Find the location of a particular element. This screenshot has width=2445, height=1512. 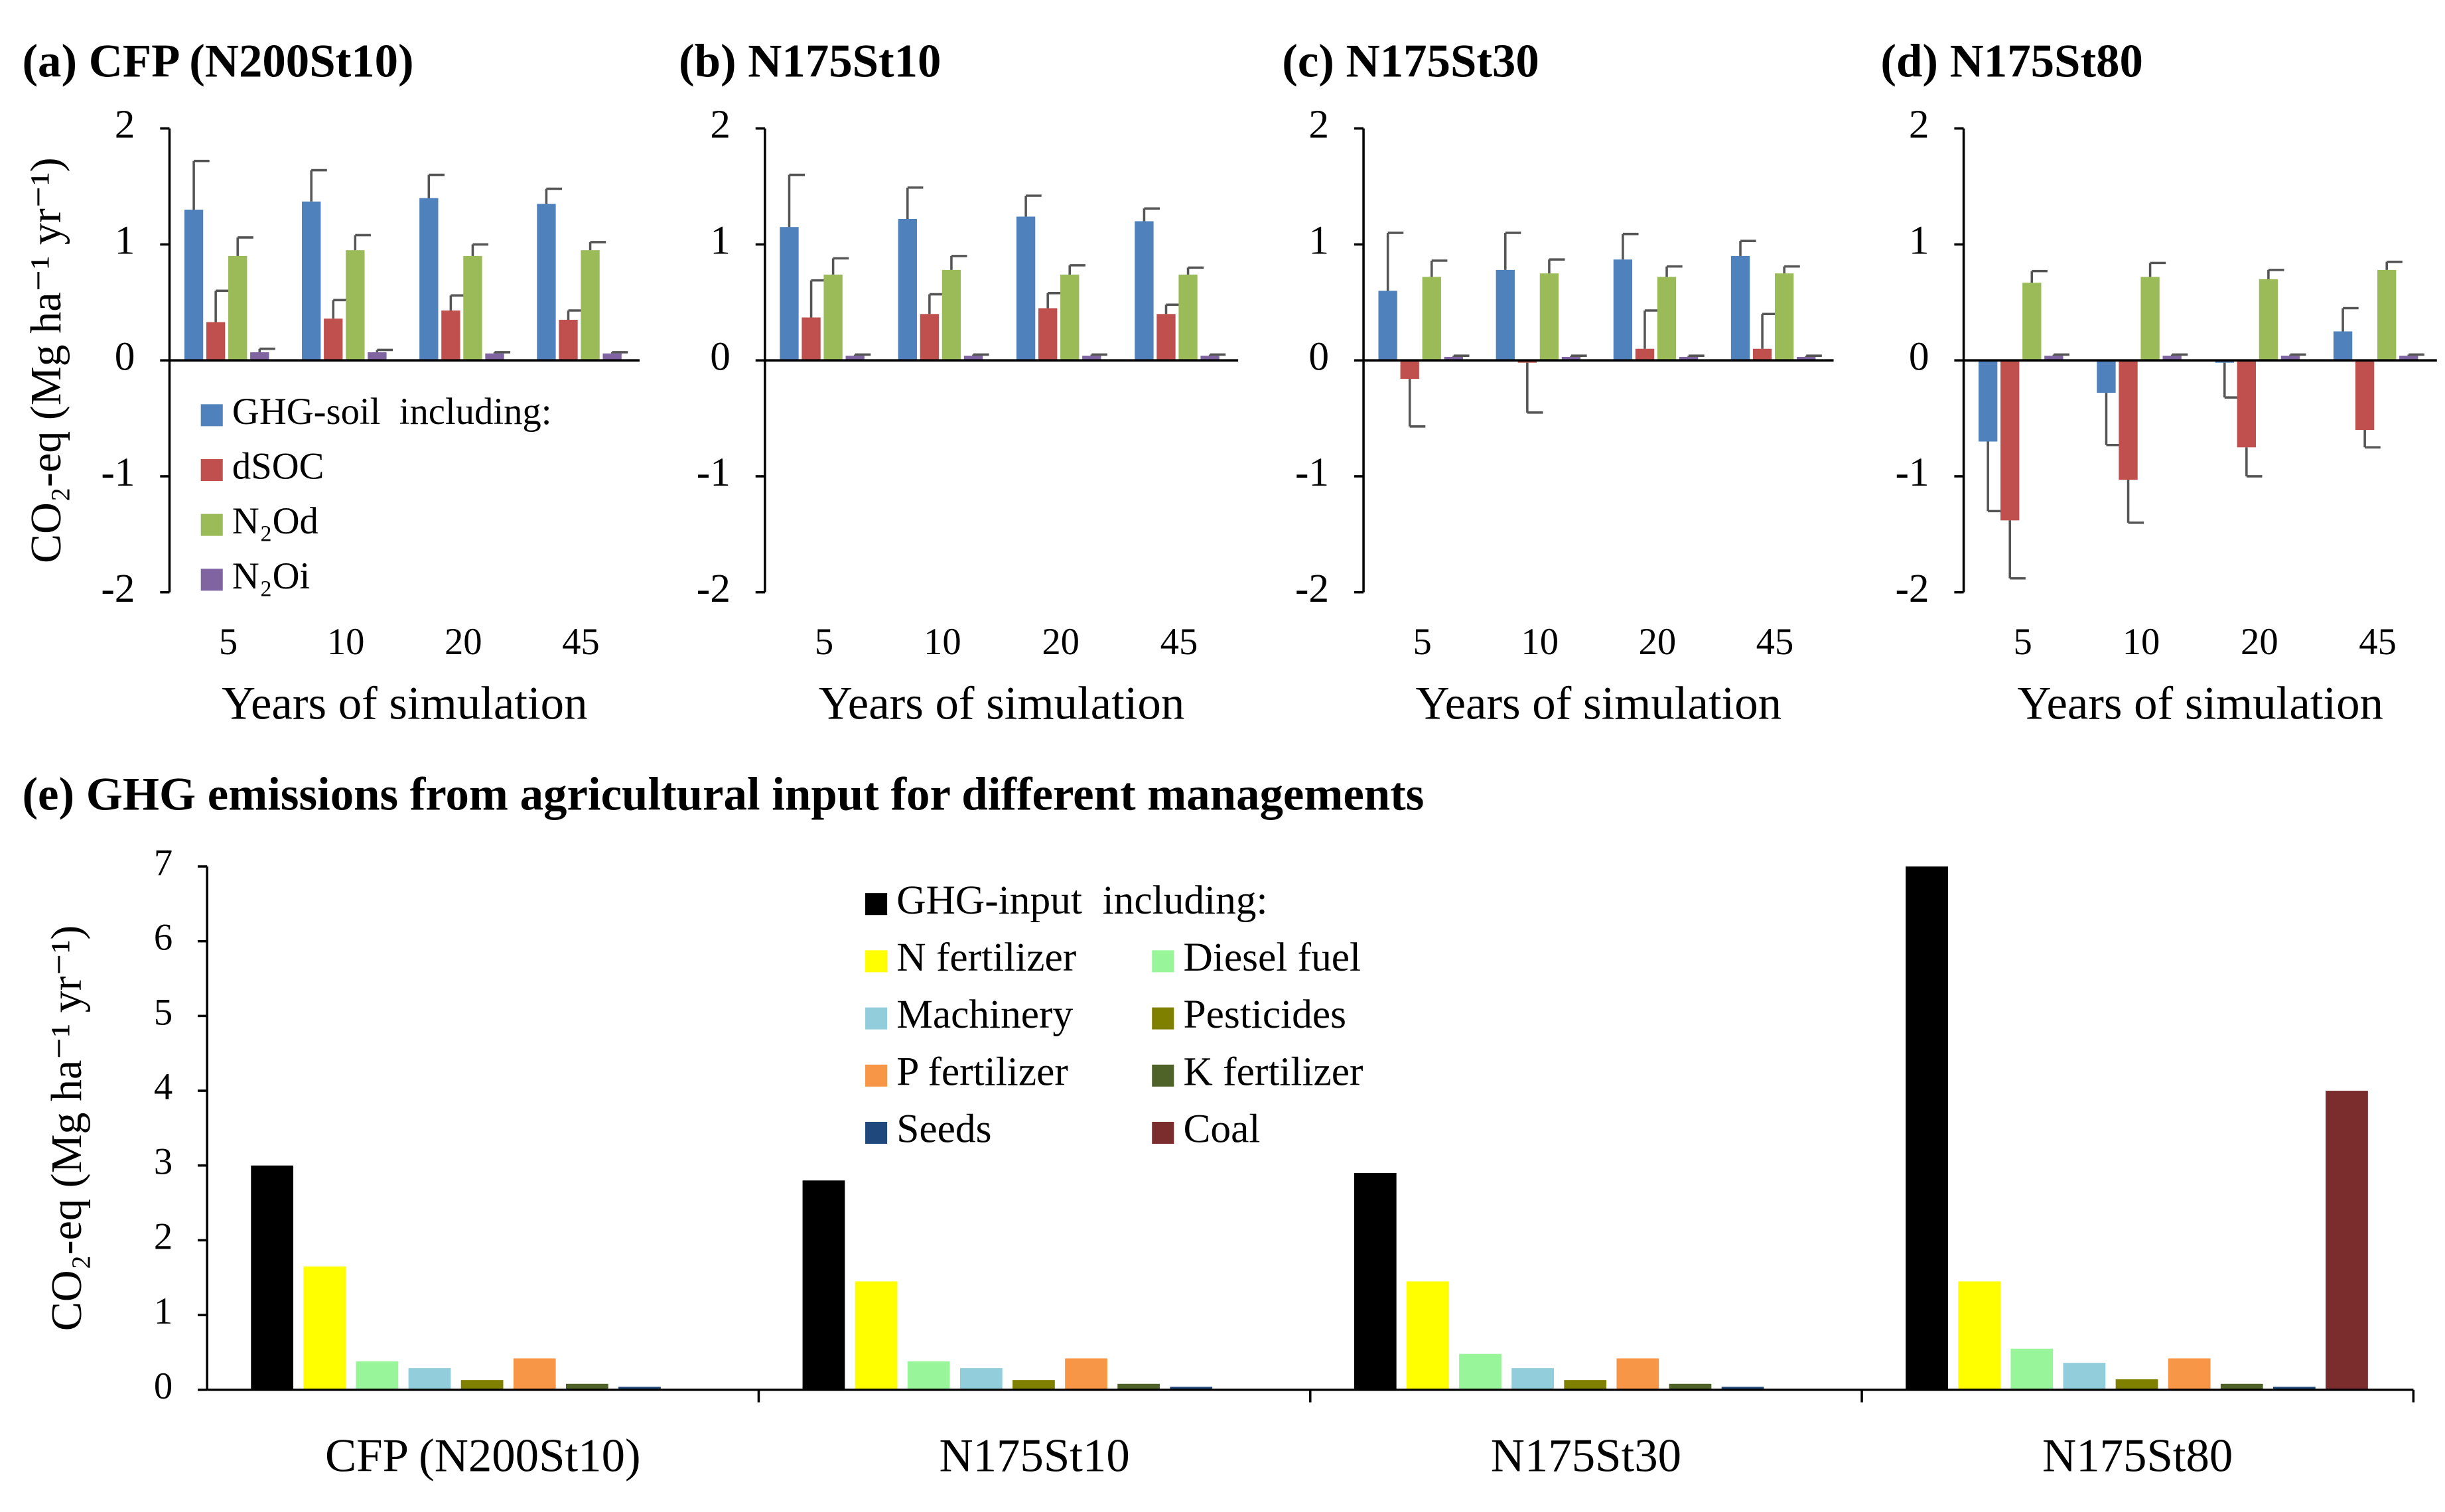

chart-title: (c) N175St30 is located at coordinates (1410, 61).